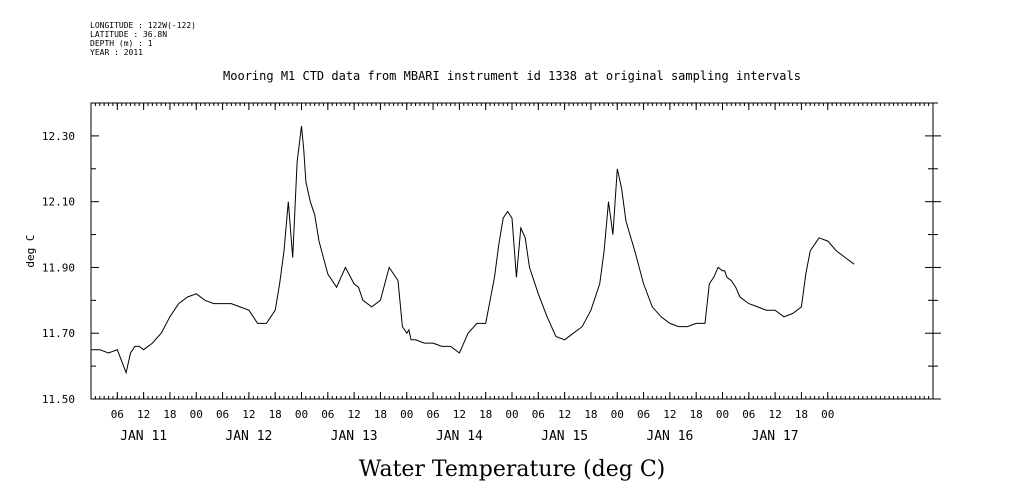 Image resolution: width=1009 pixels, height=504 pixels. Describe the element at coordinates (248, 436) in the screenshot. I see `x-day-label: JAN 12` at that location.